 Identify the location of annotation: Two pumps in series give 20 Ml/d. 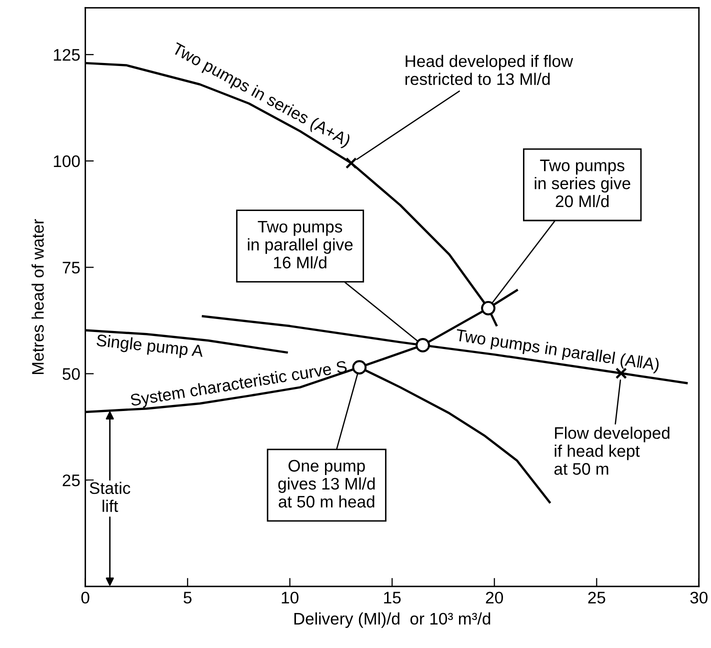
(582, 184).